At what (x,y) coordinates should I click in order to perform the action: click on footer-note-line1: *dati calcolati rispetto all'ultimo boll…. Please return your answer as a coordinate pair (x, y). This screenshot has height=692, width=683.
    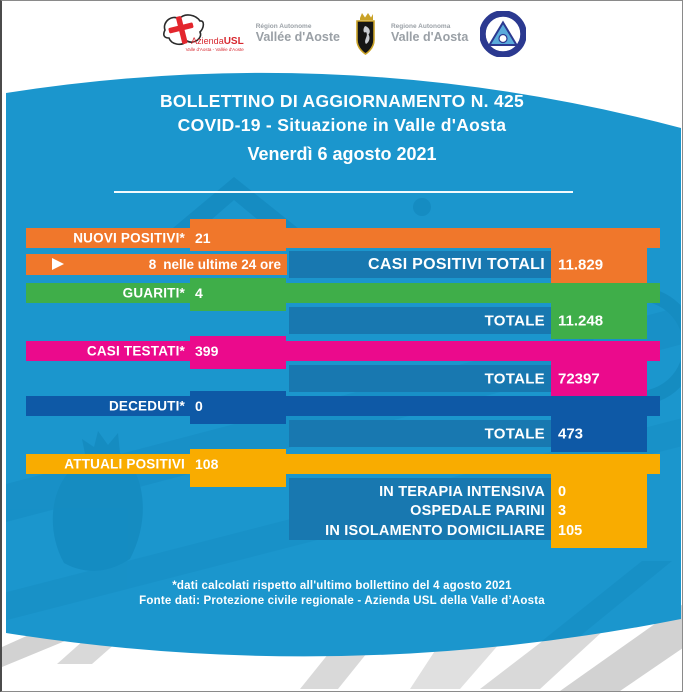
    Looking at the image, I should click on (342, 586).